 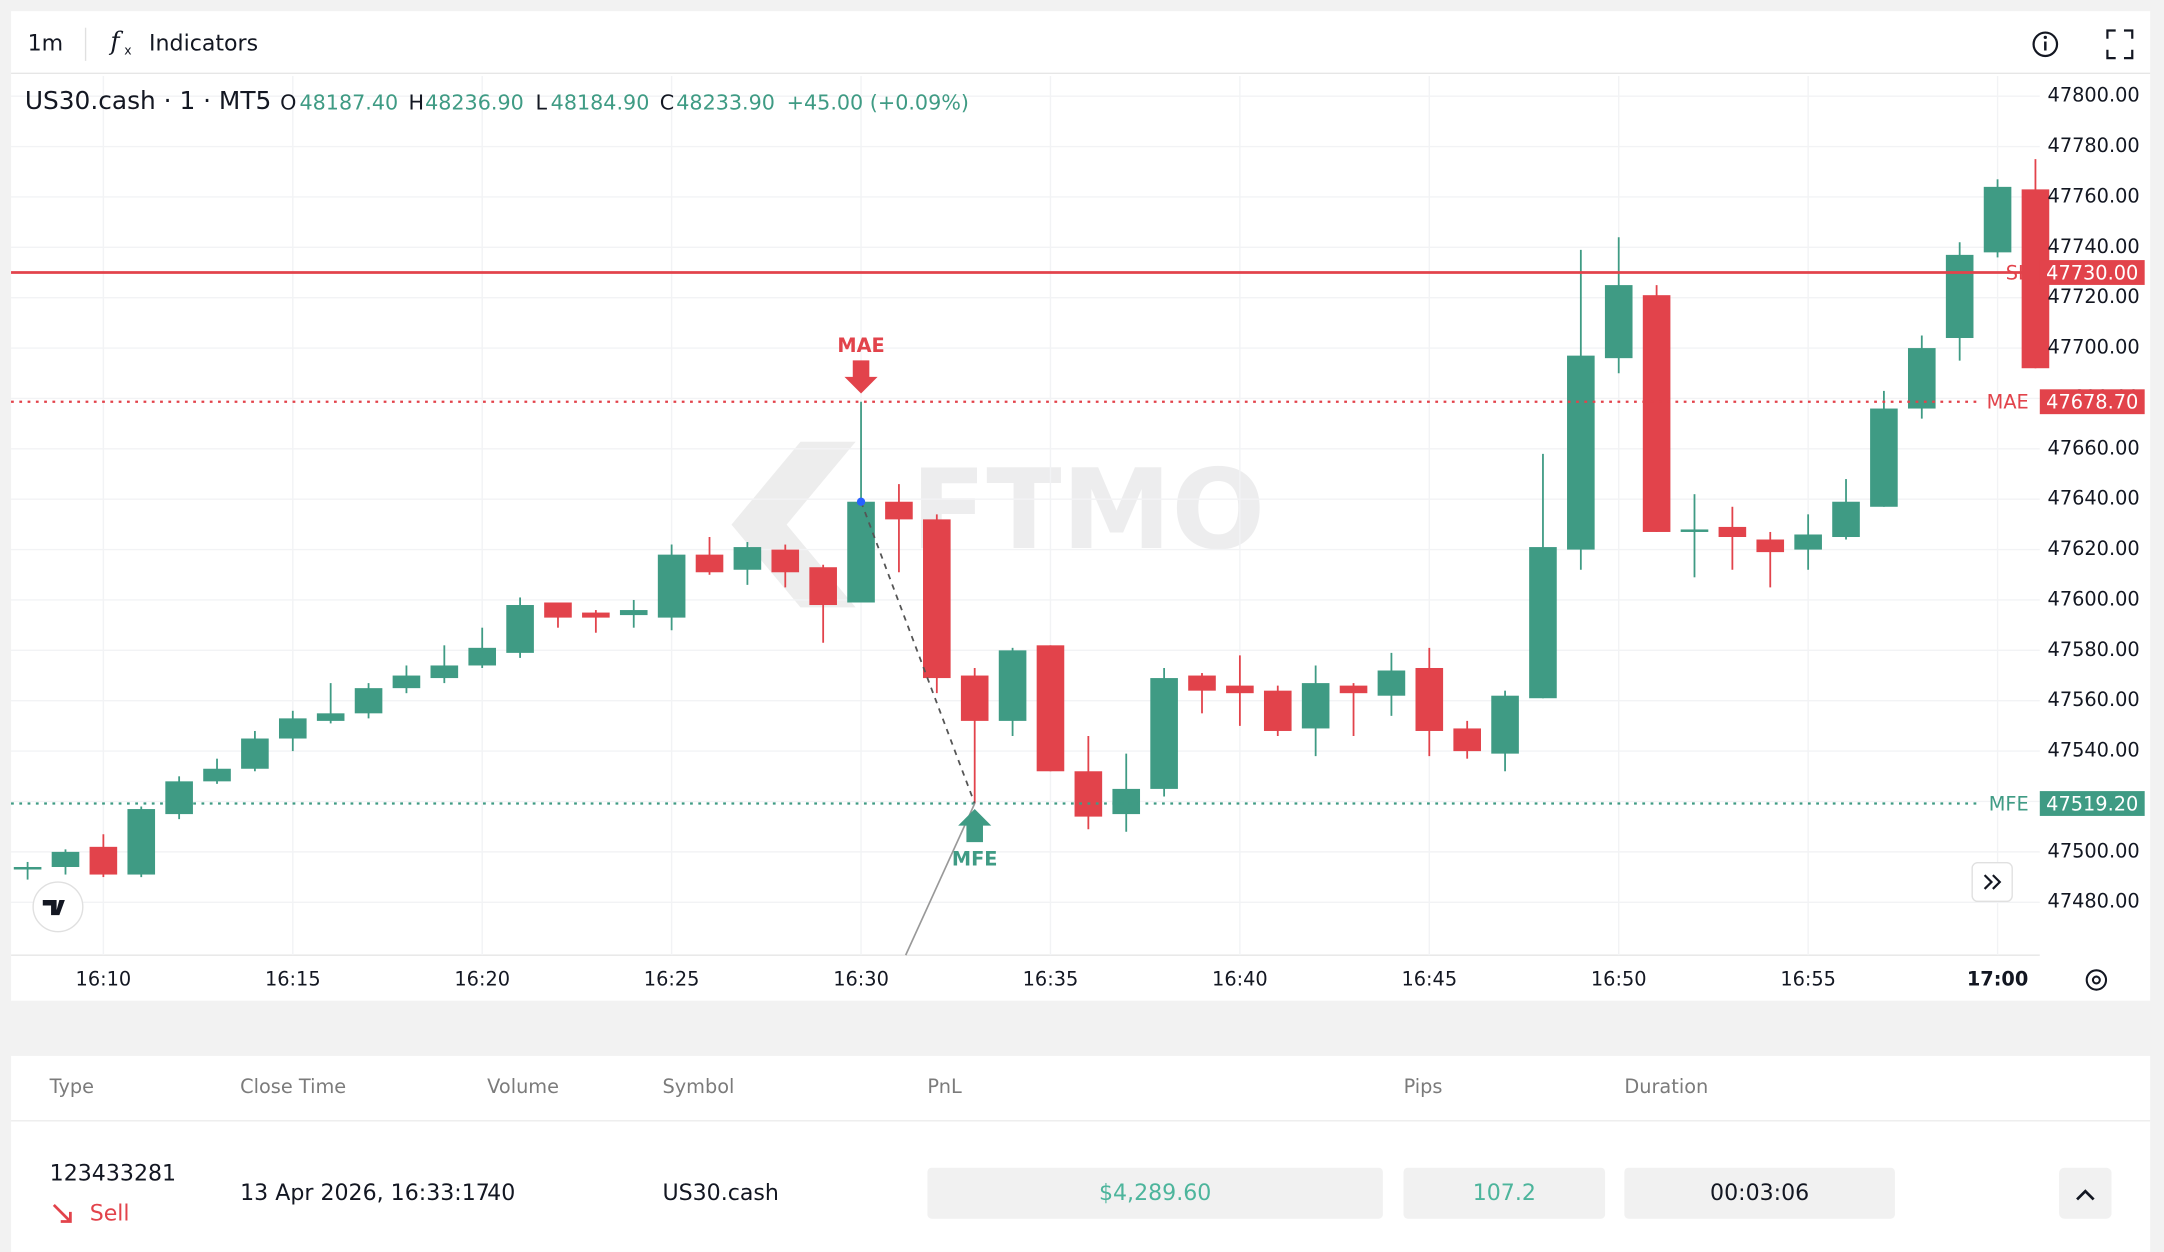 I want to click on pips-box, so click(x=1504, y=1193).